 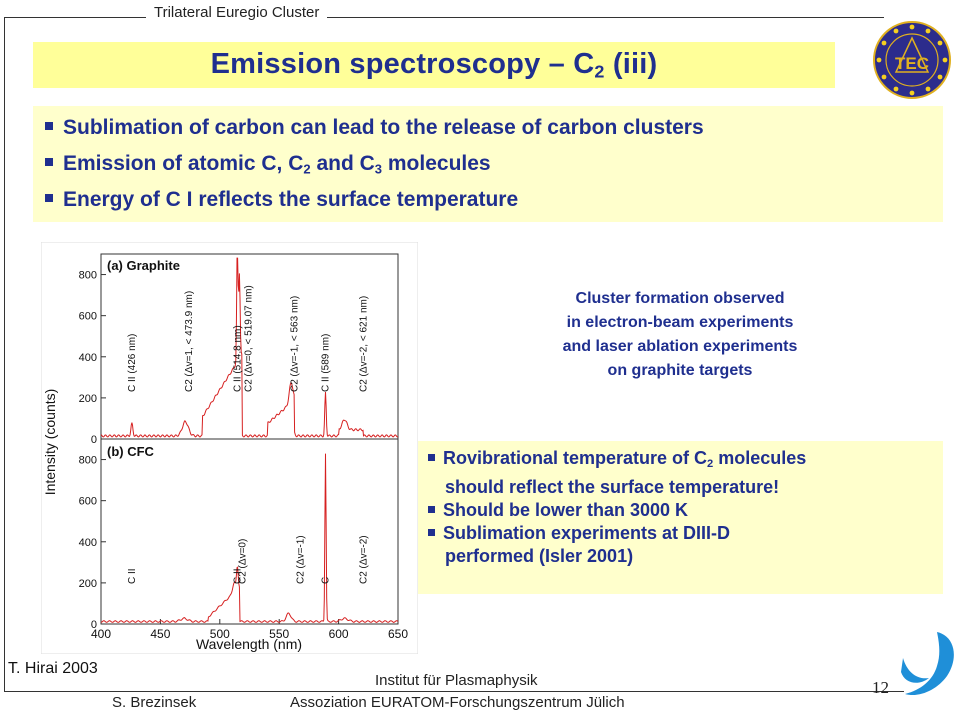 I want to click on spectrum-annotation: C2 (Δv=0, < 519.07 nm), so click(x=248, y=338).